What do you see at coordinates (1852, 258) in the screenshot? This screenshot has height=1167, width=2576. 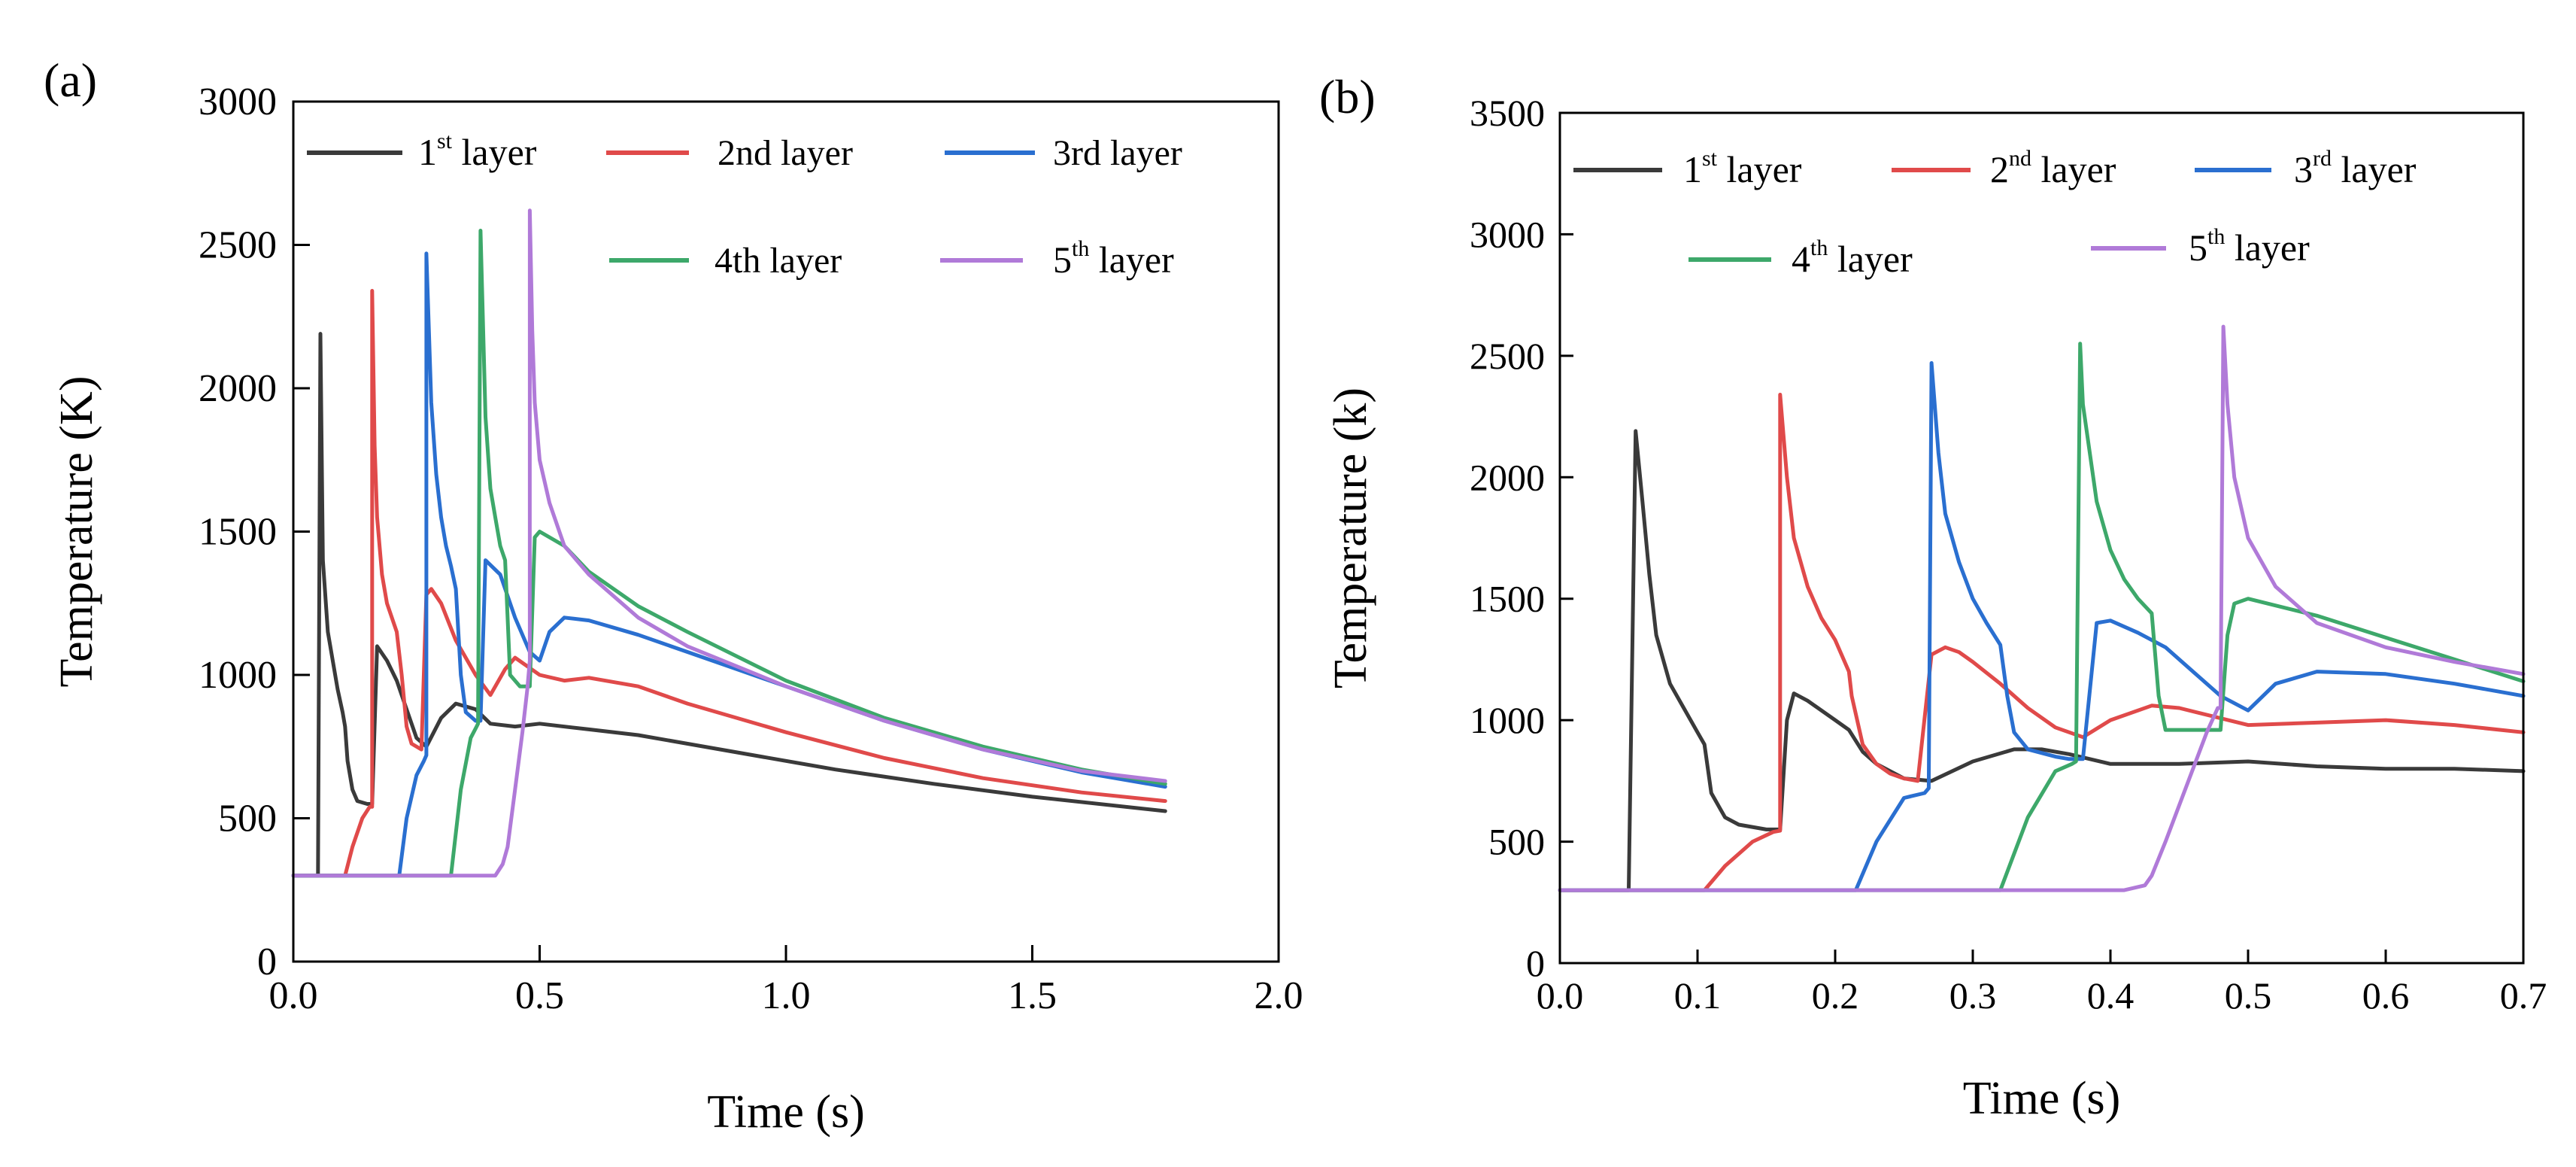 I see `panel-b-legend-label-4: 4th layer` at bounding box center [1852, 258].